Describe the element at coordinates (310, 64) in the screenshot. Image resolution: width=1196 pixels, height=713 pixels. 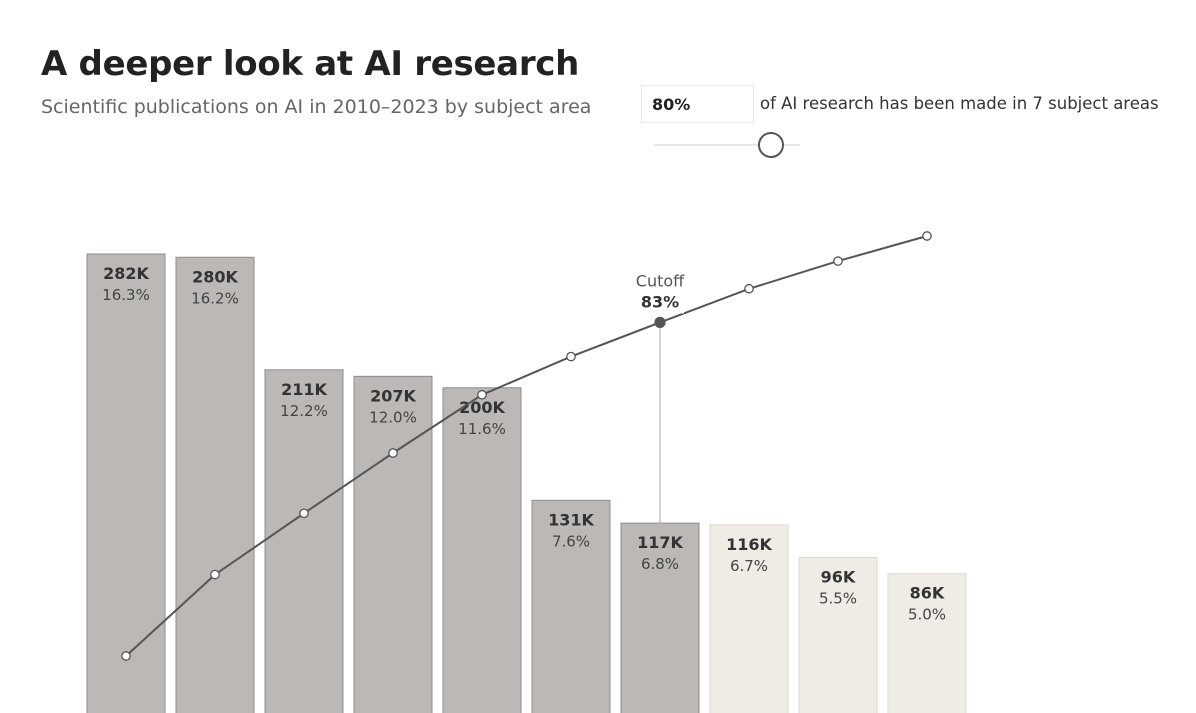
I see `page-title: A deeper look at AI research` at that location.